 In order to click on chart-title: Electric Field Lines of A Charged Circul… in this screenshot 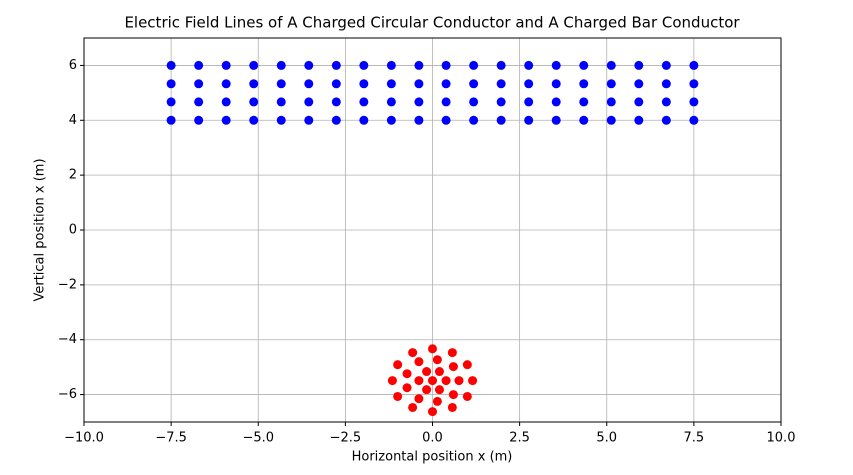, I will do `click(432, 23)`.